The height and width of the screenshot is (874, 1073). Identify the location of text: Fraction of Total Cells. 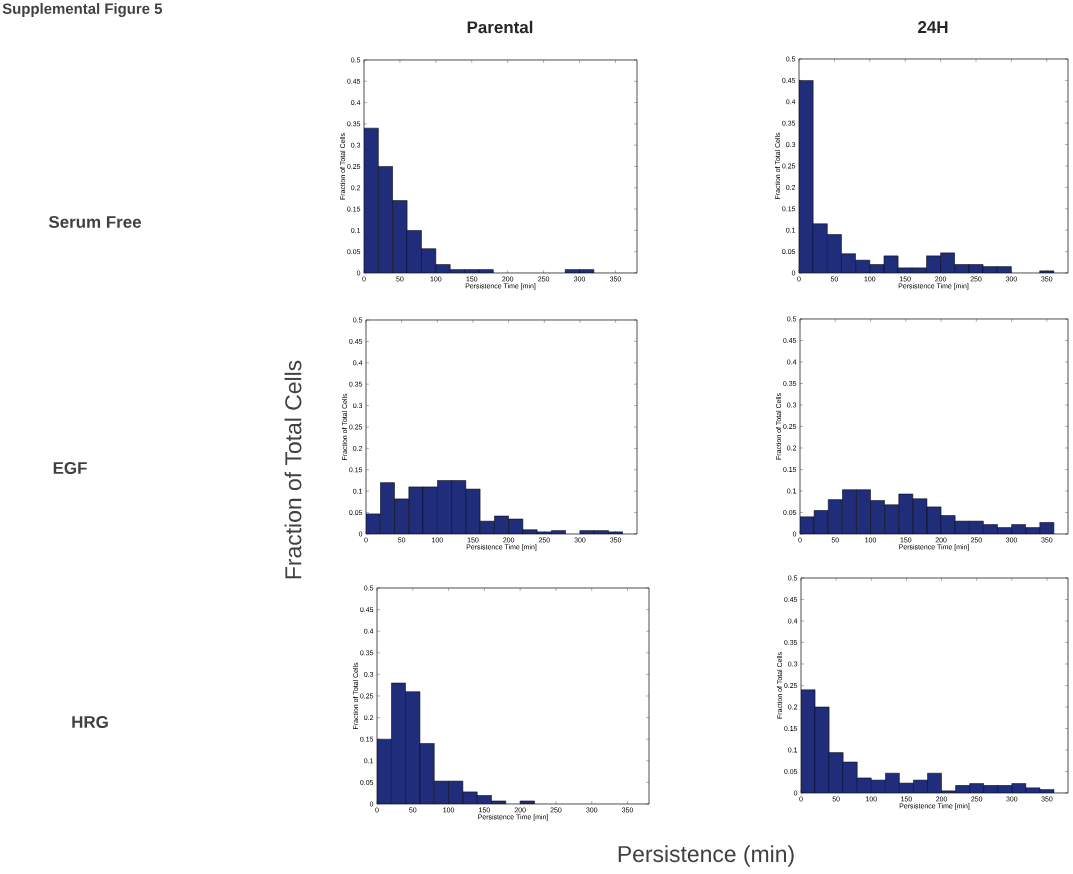
(293, 469).